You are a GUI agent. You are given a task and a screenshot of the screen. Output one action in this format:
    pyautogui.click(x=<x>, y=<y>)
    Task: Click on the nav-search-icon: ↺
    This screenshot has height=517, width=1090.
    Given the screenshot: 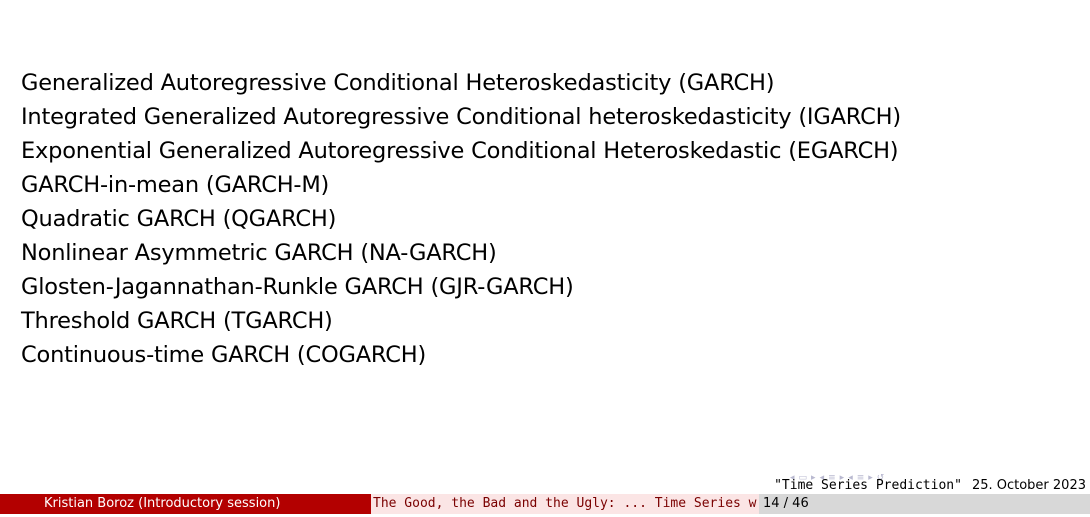 What is the action you would take?
    pyautogui.click(x=880, y=478)
    